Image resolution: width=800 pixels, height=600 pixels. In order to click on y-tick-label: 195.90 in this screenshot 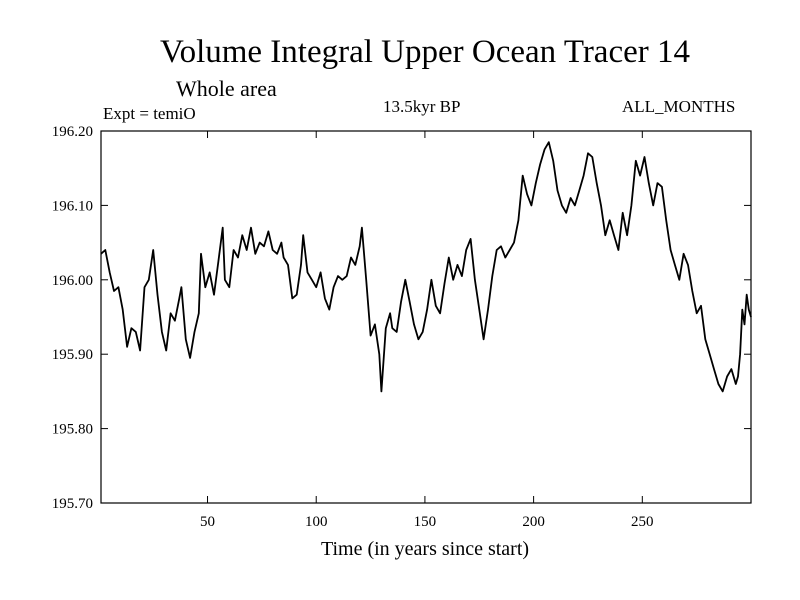, I will do `click(72, 355)`.